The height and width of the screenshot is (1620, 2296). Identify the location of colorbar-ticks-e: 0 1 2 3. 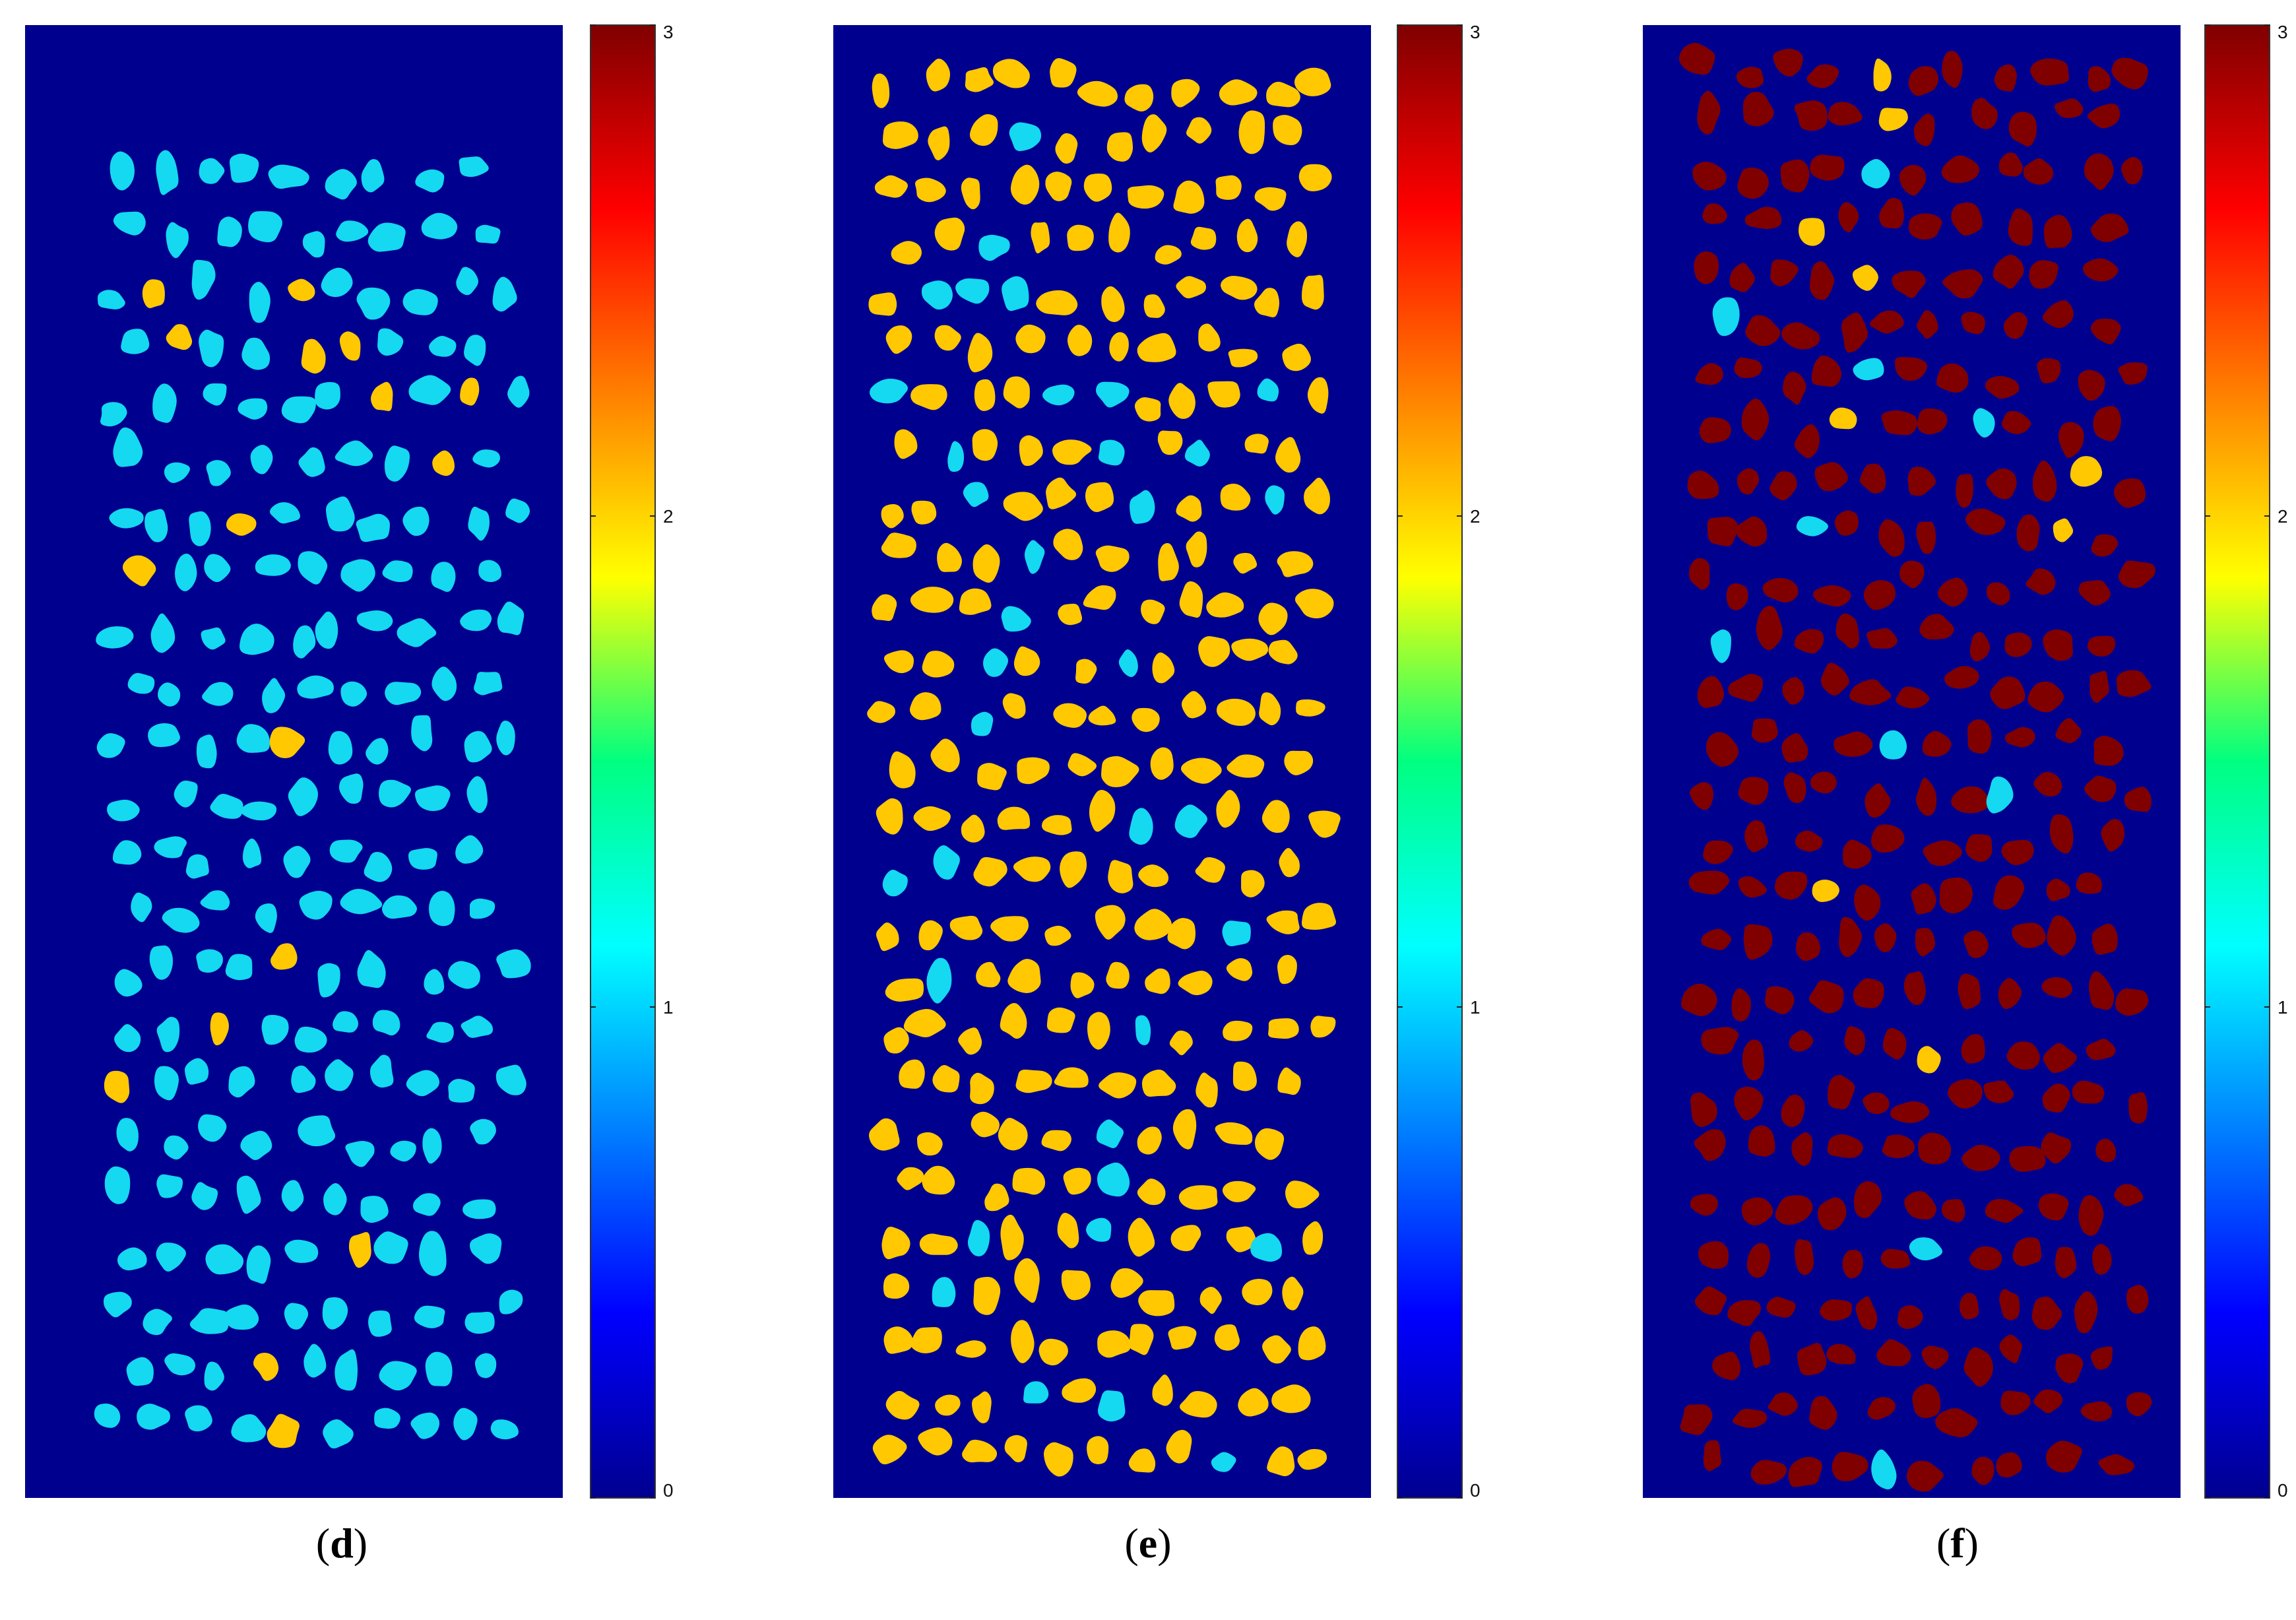
(1439, 762).